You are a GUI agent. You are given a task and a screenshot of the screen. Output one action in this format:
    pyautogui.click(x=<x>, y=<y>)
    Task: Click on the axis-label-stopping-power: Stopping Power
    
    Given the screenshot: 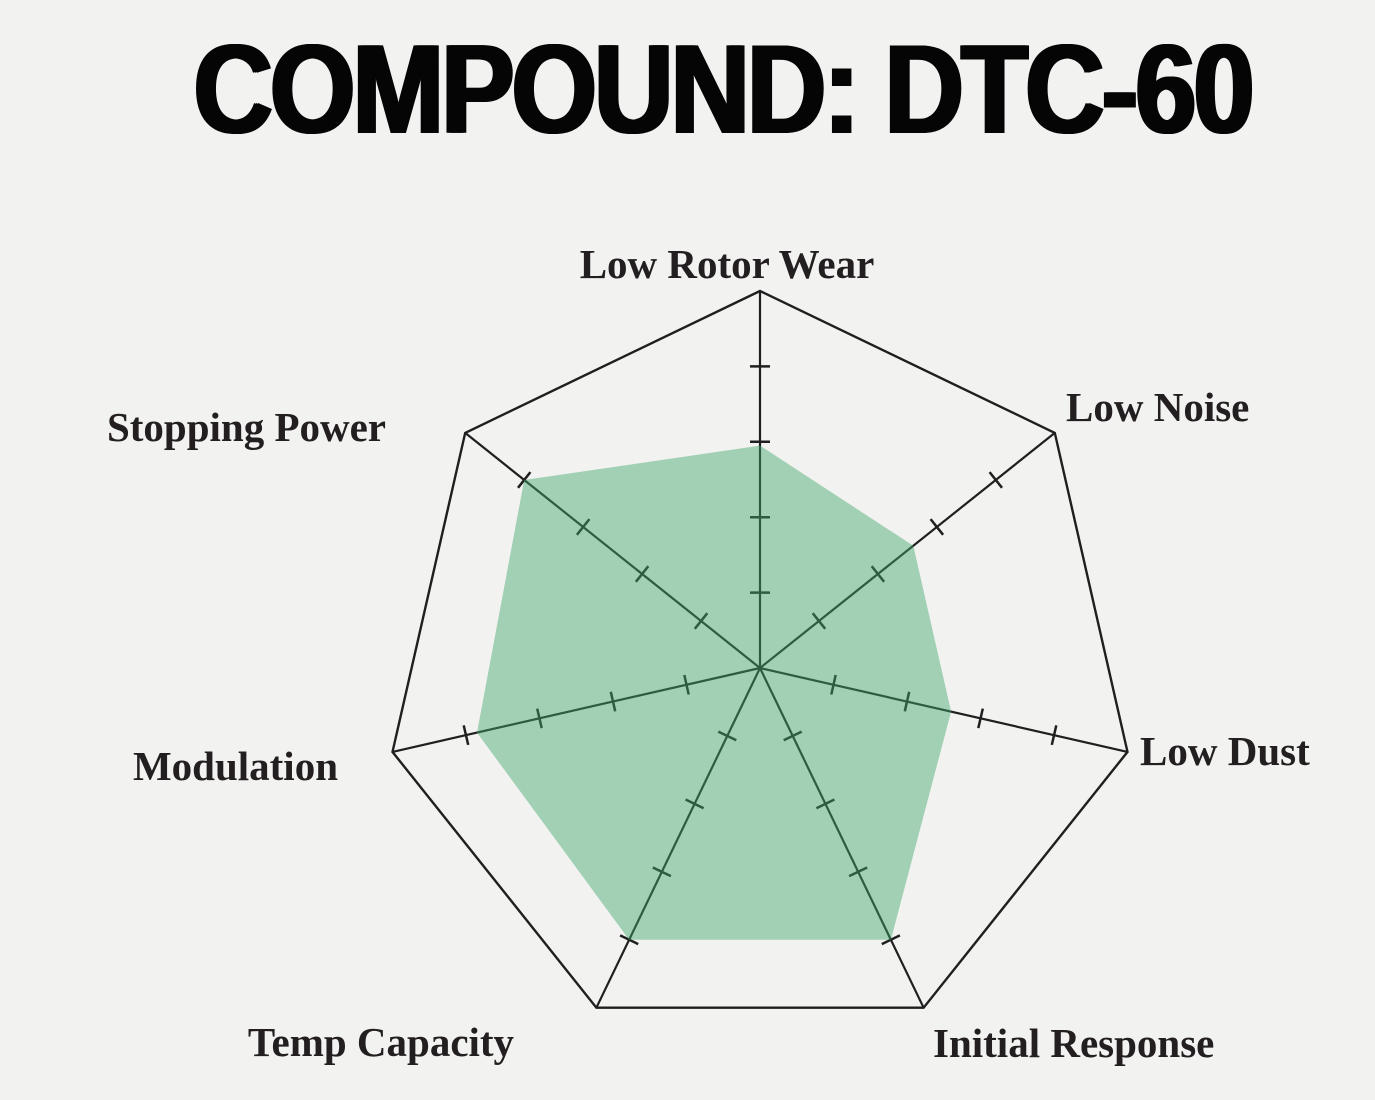 What is the action you would take?
    pyautogui.click(x=246, y=427)
    